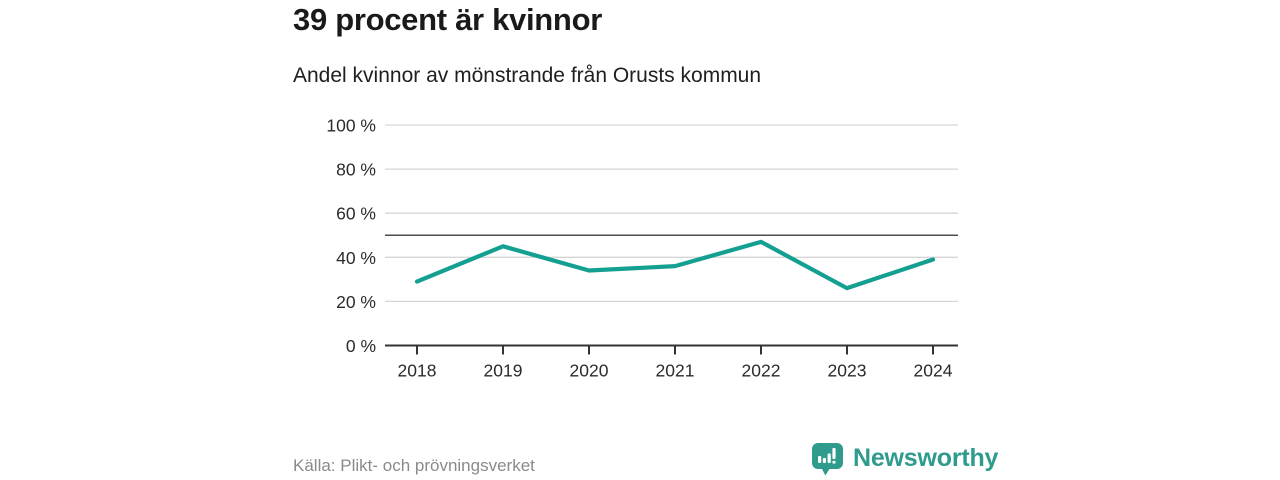 This screenshot has width=1280, height=480. I want to click on svg-text: 2023, so click(847, 371).